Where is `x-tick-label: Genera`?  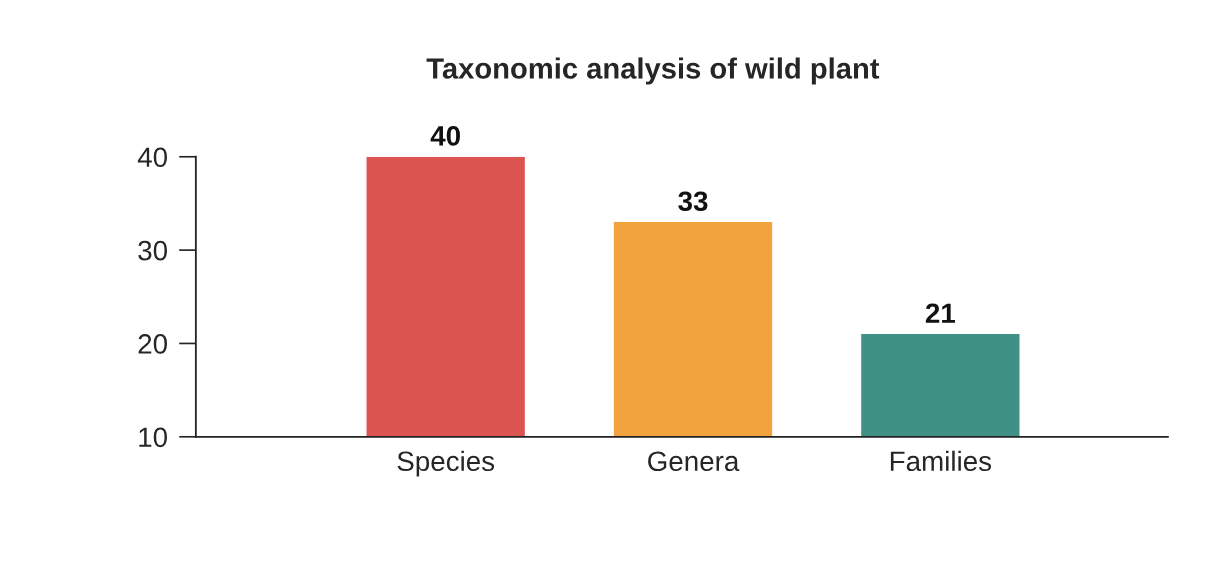
x-tick-label: Genera is located at coordinates (694, 461).